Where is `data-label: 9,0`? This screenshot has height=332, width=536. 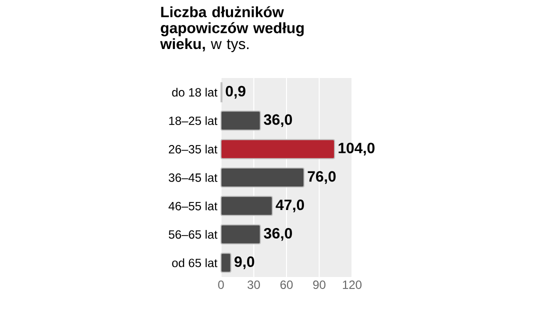 data-label: 9,0 is located at coordinates (244, 263).